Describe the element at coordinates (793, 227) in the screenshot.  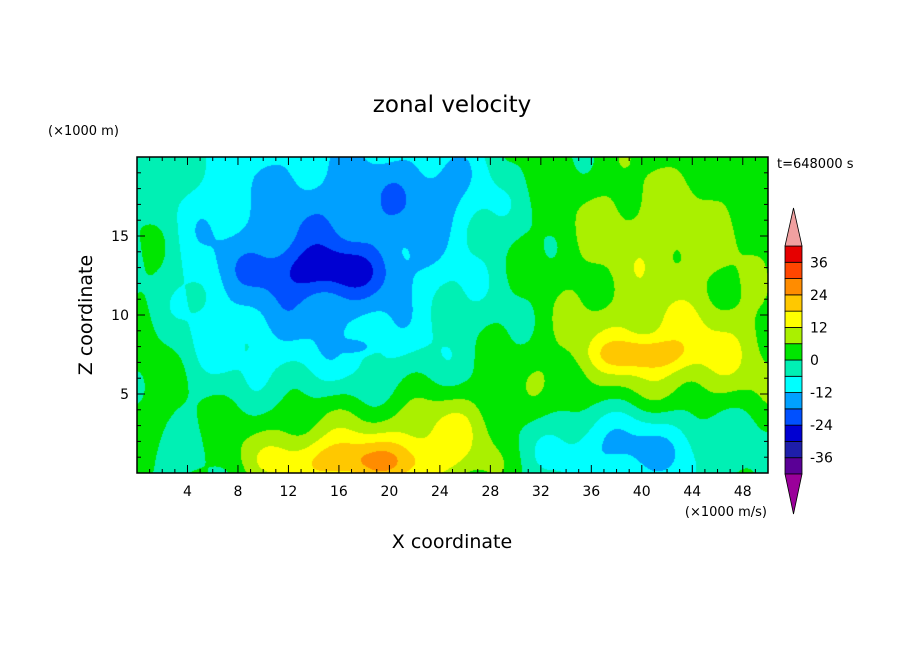
I see `colorbar-max-arrow` at that location.